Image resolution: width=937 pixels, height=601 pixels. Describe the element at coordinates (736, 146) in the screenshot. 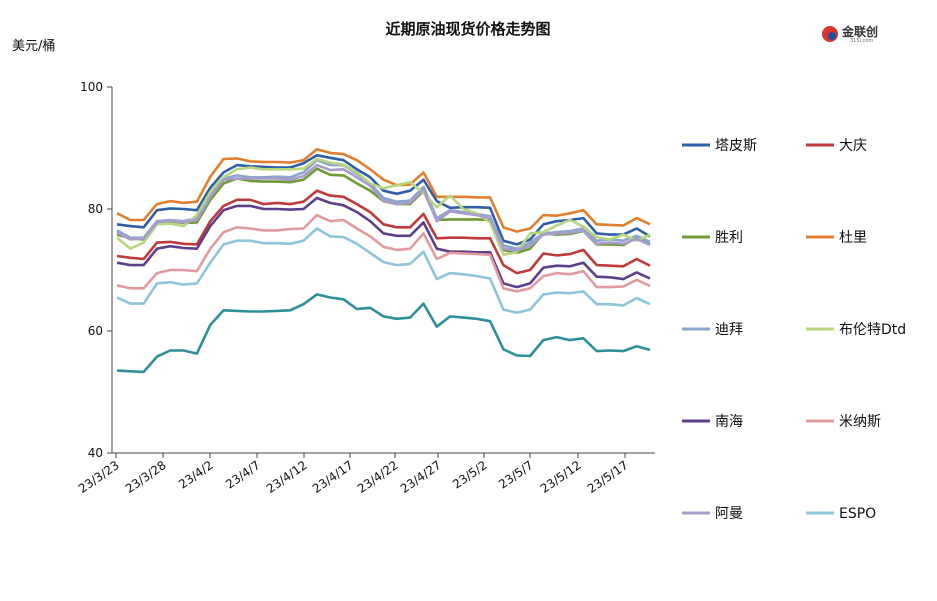

I see `legend-label: 塔皮斯` at that location.